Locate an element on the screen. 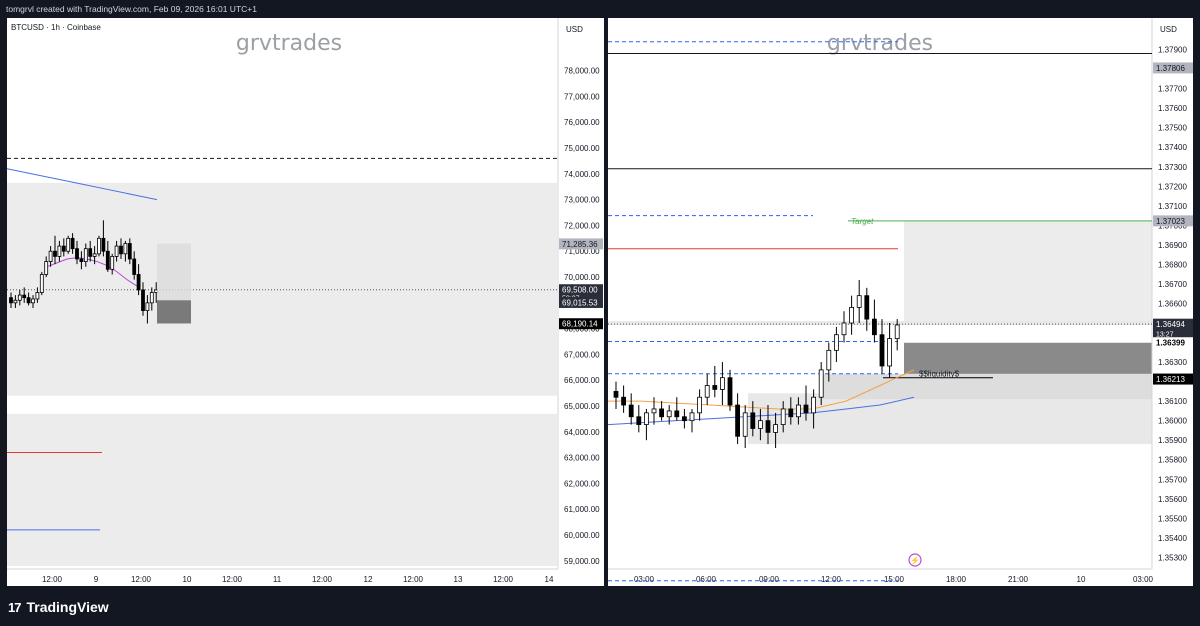  y-tick-label: 65,000.00 is located at coordinates (582, 406).